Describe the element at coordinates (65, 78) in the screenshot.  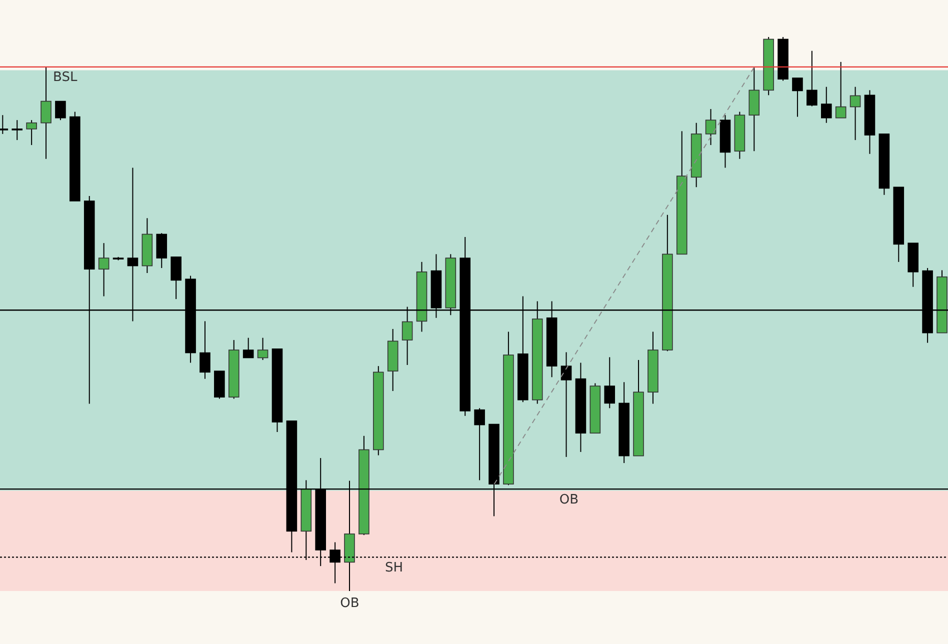
I see `ref-line-label: BSL` at that location.